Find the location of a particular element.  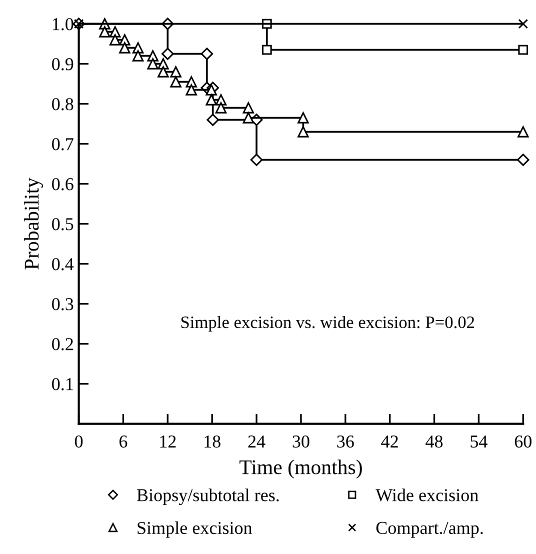

x-tick-label: 48 is located at coordinates (434, 441).